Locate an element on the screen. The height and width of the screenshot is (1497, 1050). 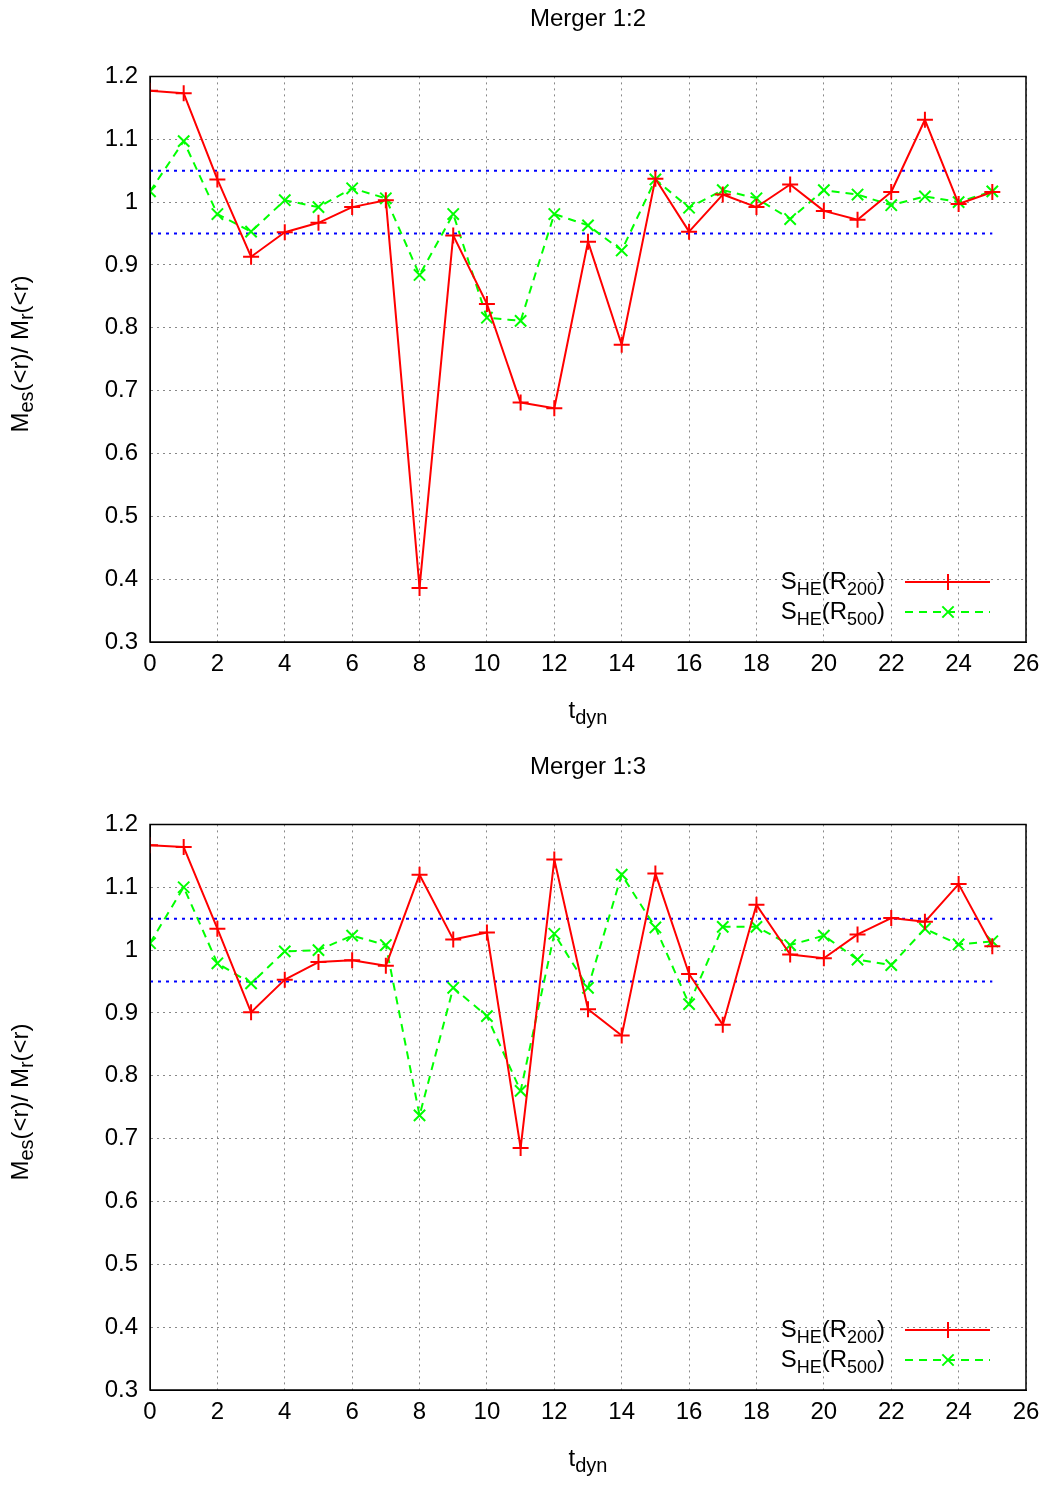
x-tick-label: 4 is located at coordinates (285, 1411).